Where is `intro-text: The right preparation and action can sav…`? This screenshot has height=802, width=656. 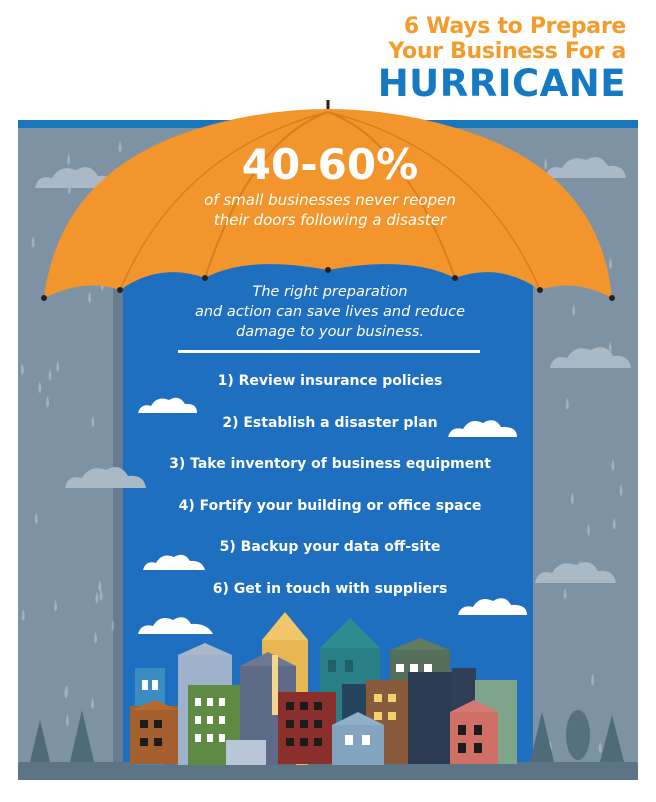
intro-text: The right preparation and action can sav… is located at coordinates (330, 312).